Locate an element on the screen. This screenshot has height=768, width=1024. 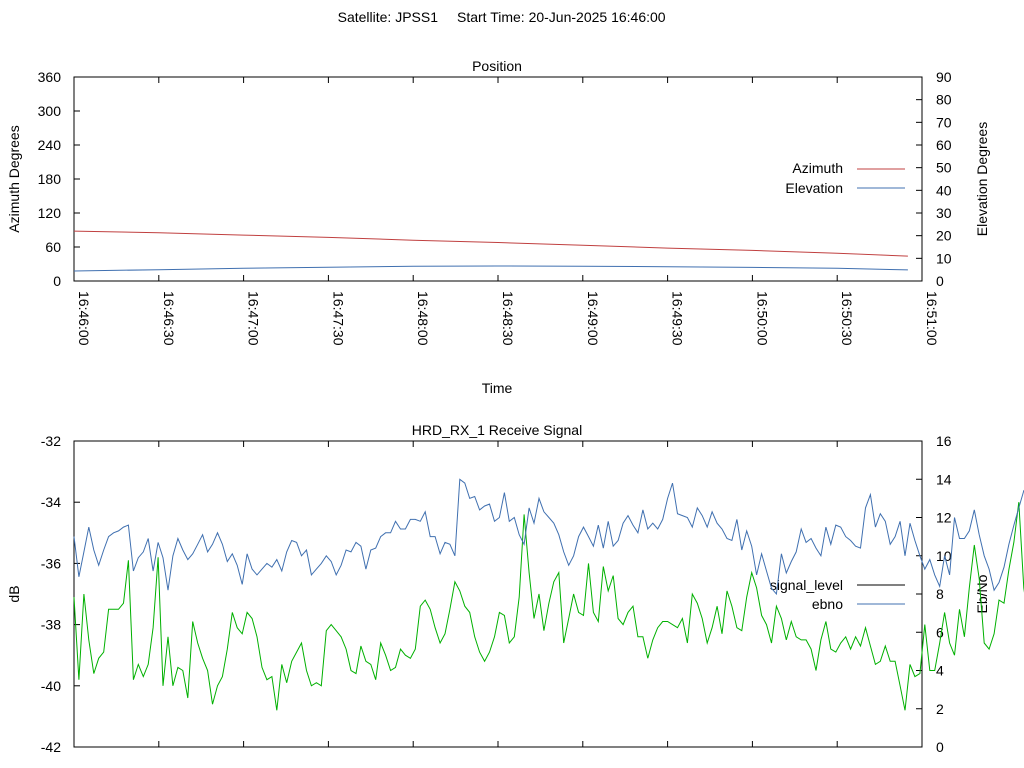
y2-tick-label: 60 is located at coordinates (944, 145).